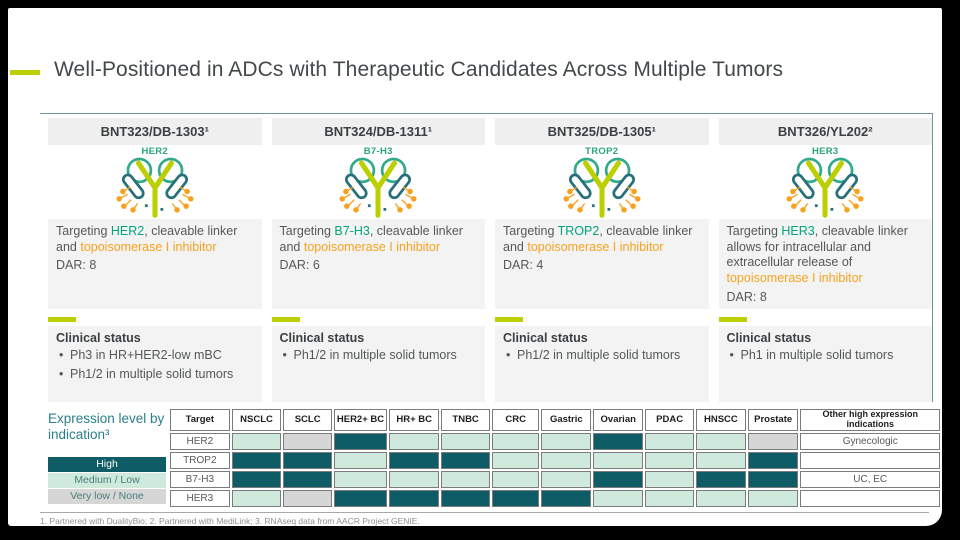 This screenshot has height=540, width=960. Describe the element at coordinates (555, 479) in the screenshot. I see `table-row: B7-H3 UC, EC` at that location.